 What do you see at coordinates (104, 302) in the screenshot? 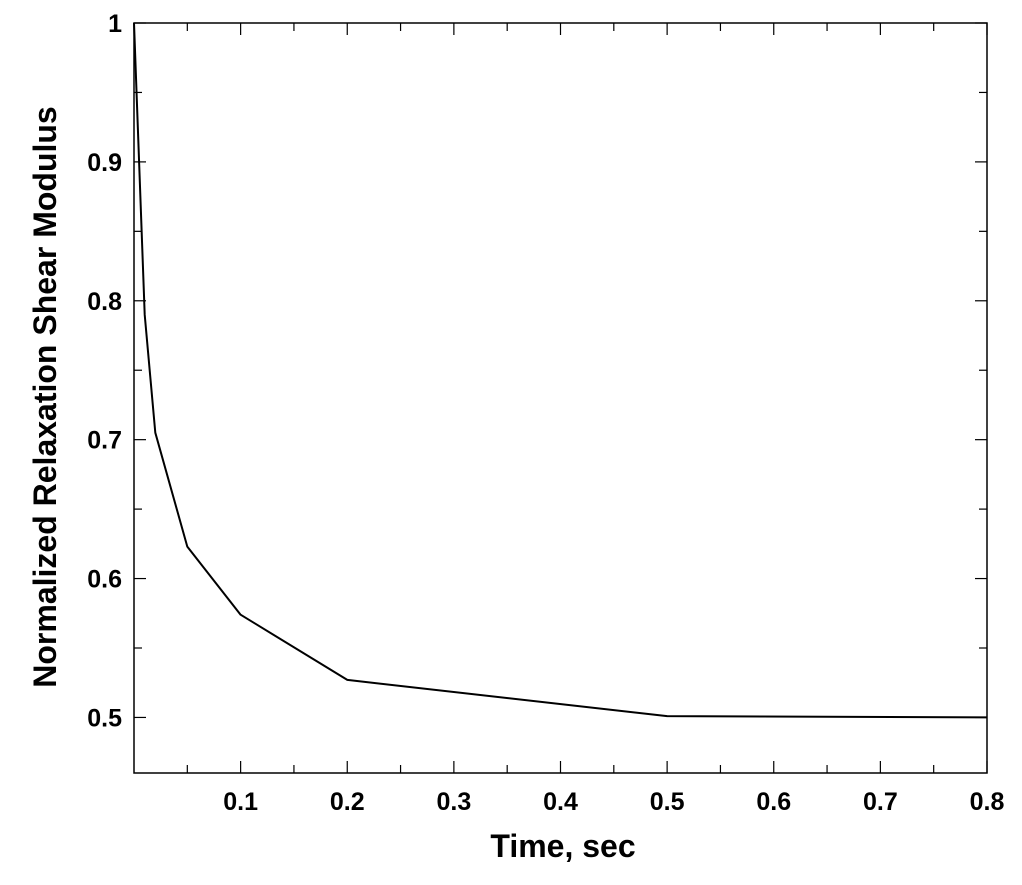
I see `y-tick-label: 0.8` at bounding box center [104, 302].